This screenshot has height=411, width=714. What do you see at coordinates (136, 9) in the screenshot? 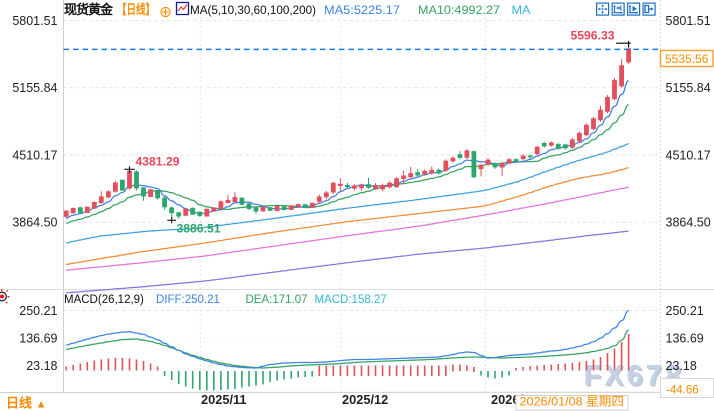
I see `svg-text: 【日线】` at bounding box center [136, 9].